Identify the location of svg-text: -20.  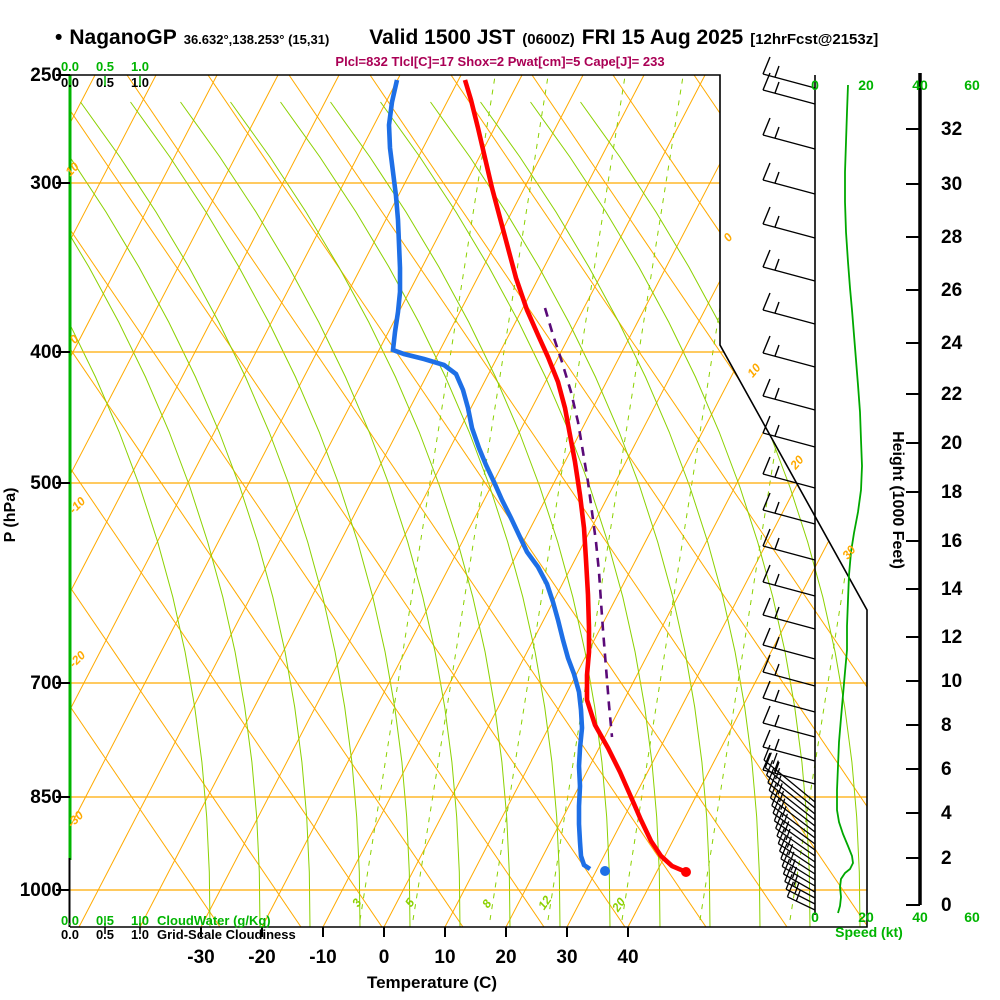
(261, 957).